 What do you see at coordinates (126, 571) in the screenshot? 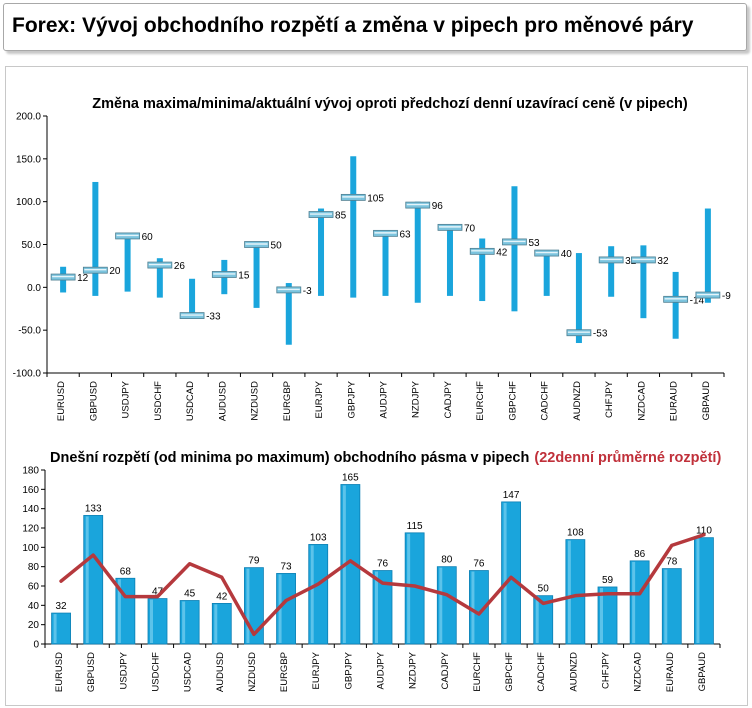
I see `bar-value-label: 68` at bounding box center [126, 571].